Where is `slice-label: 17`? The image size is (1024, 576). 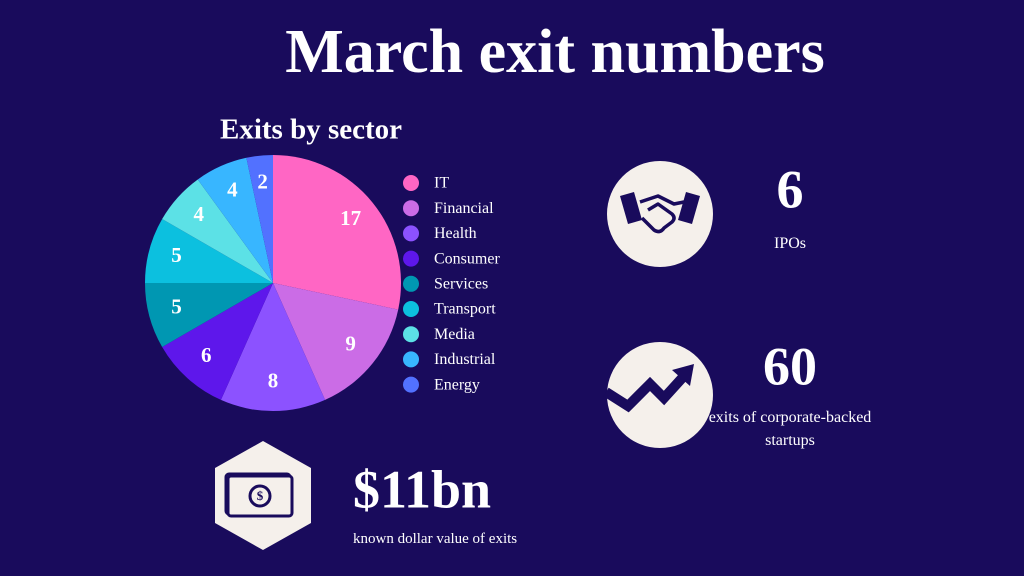 slice-label: 17 is located at coordinates (350, 218).